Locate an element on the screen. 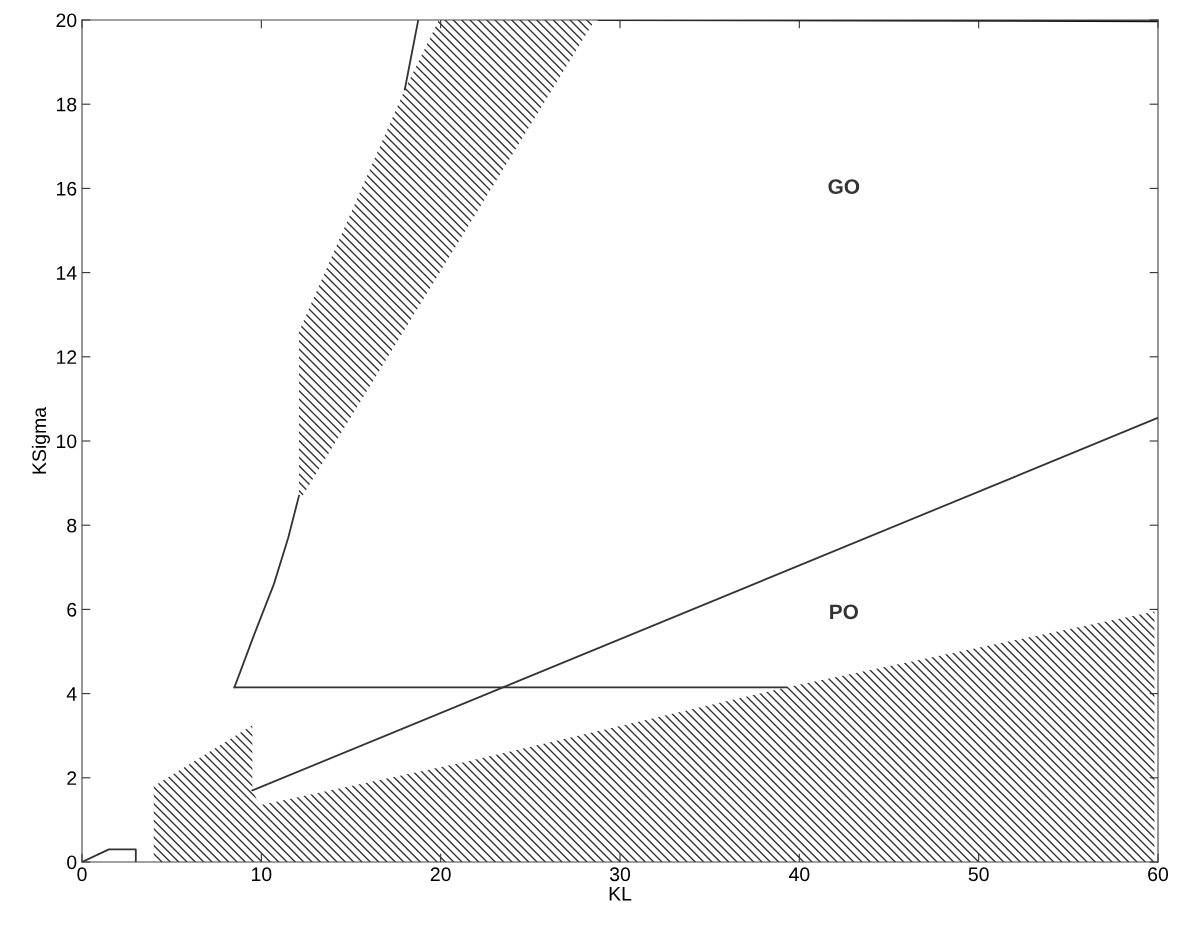 Image resolution: width=1181 pixels, height=937 pixels. x-tick-label: 40 is located at coordinates (799, 874).